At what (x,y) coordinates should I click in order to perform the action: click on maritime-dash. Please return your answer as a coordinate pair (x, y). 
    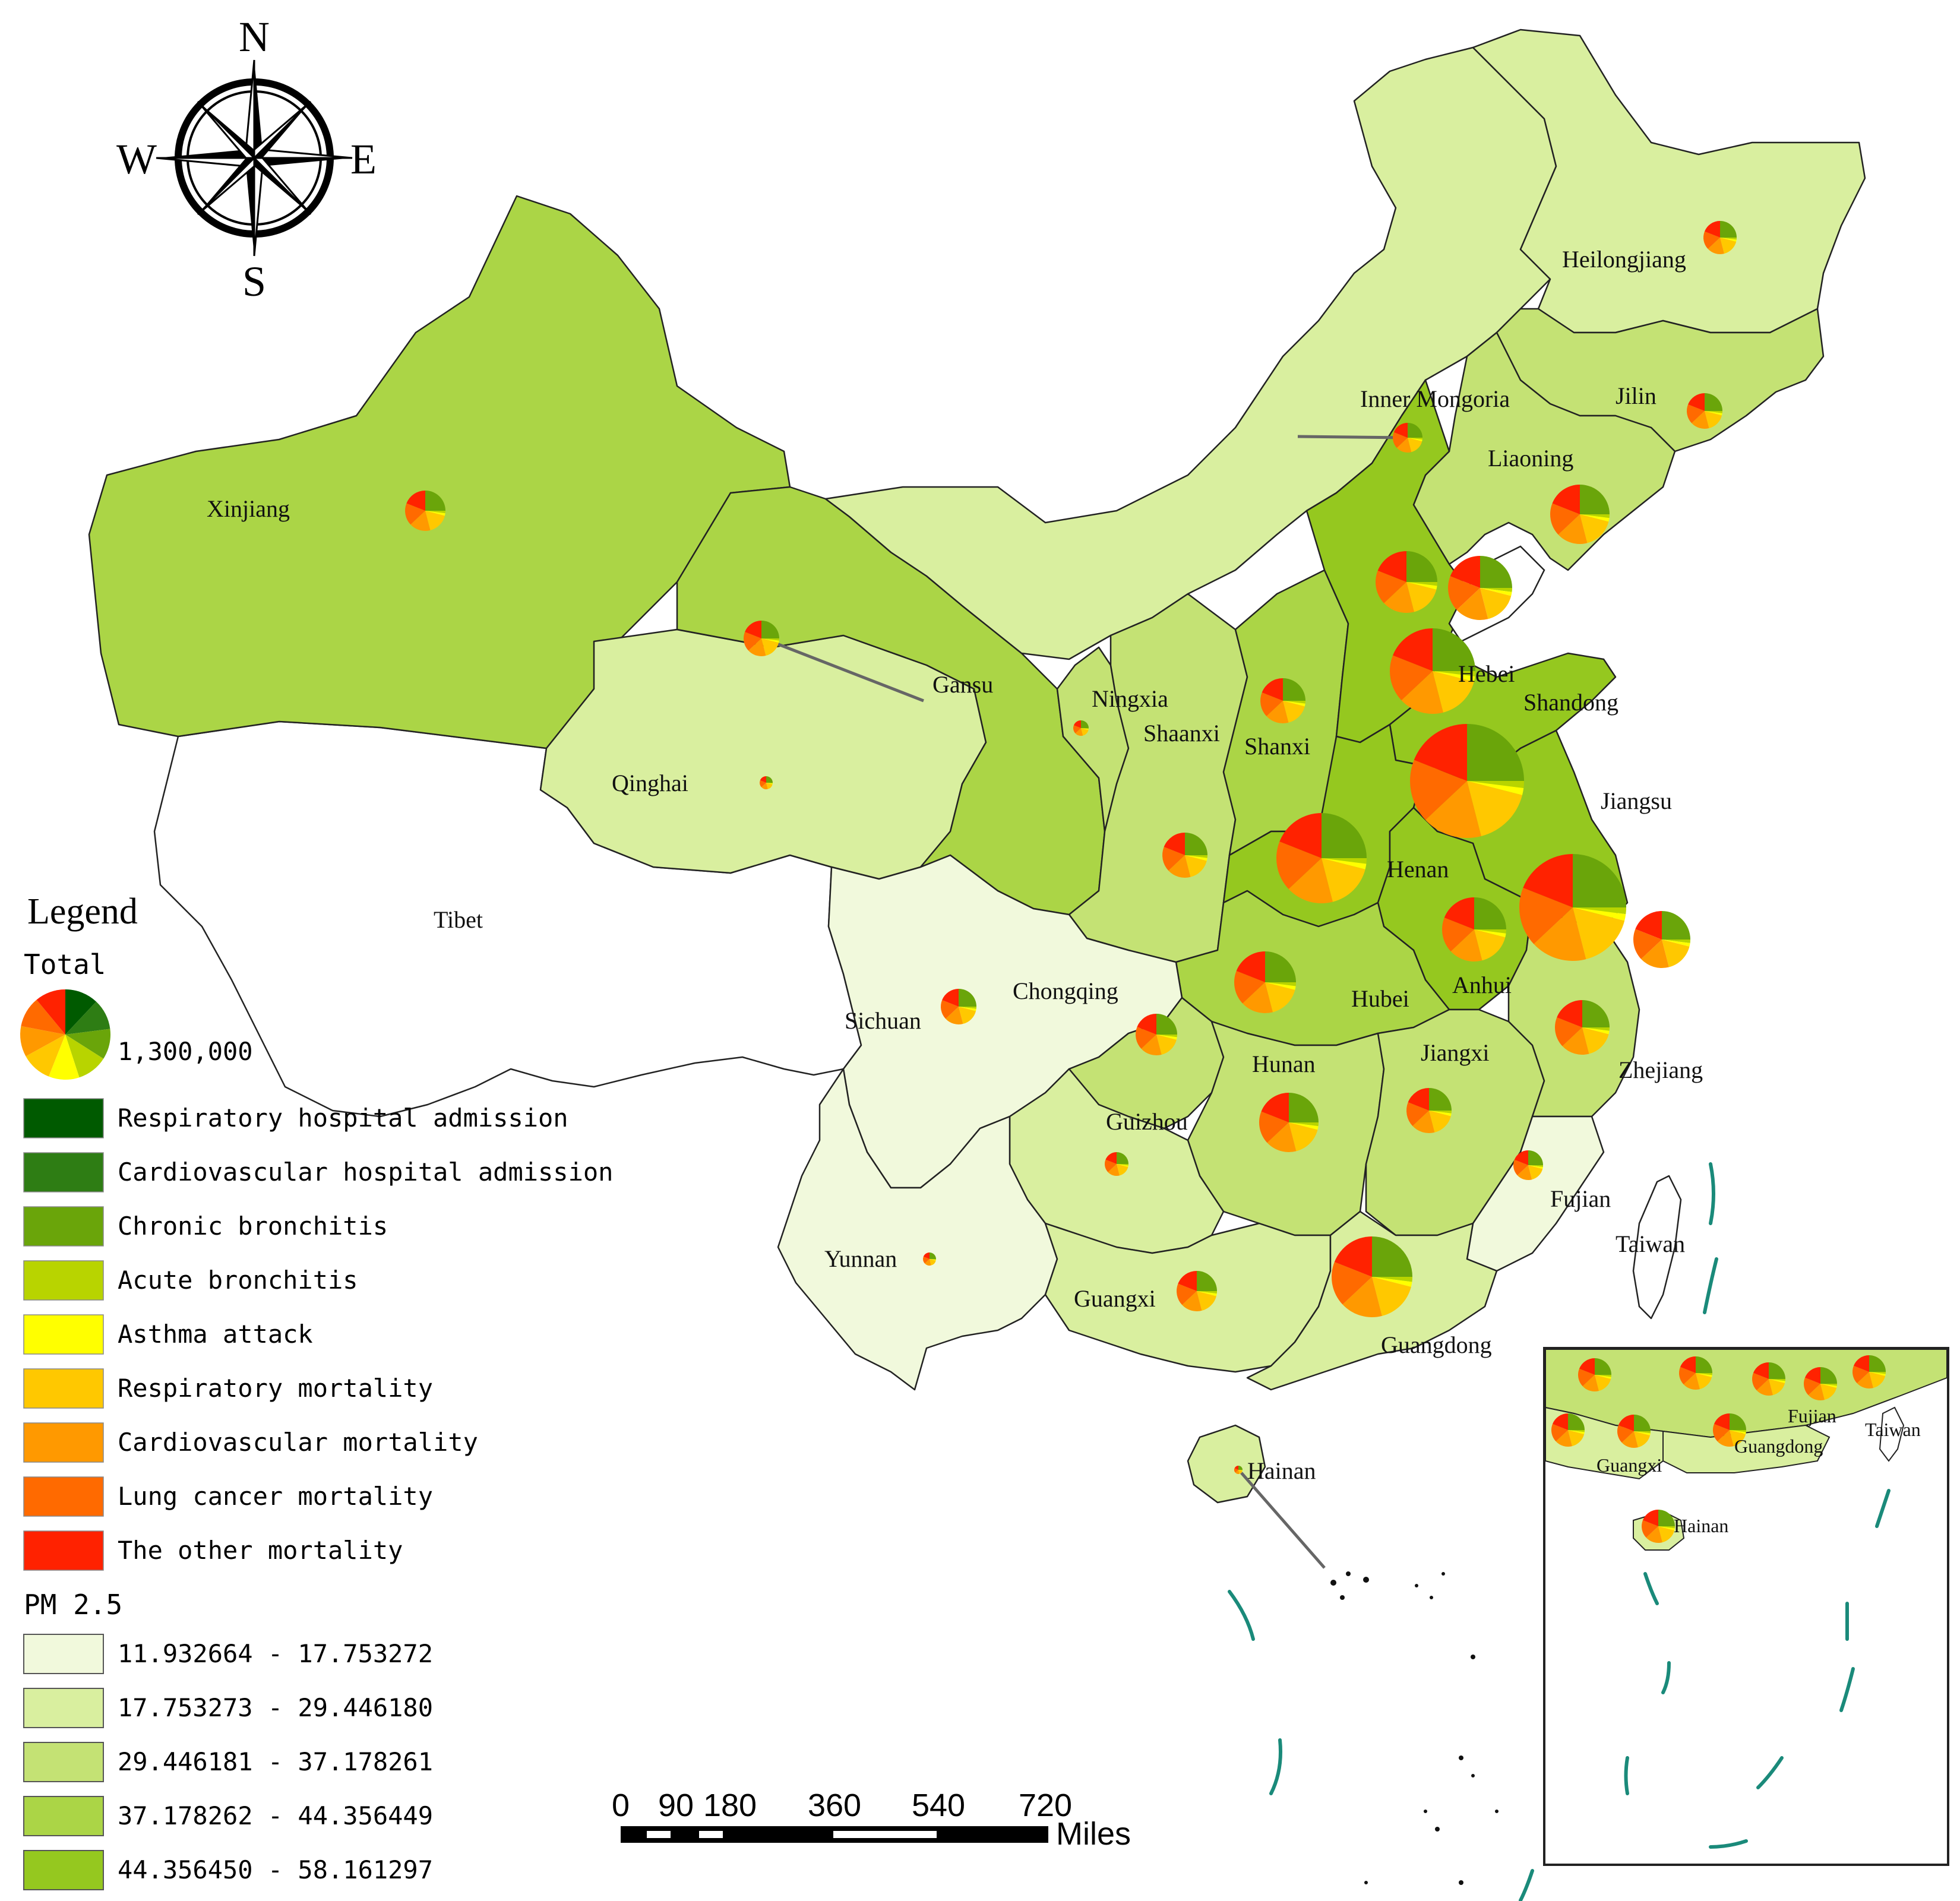
    Looking at the image, I should click on (1241, 1615).